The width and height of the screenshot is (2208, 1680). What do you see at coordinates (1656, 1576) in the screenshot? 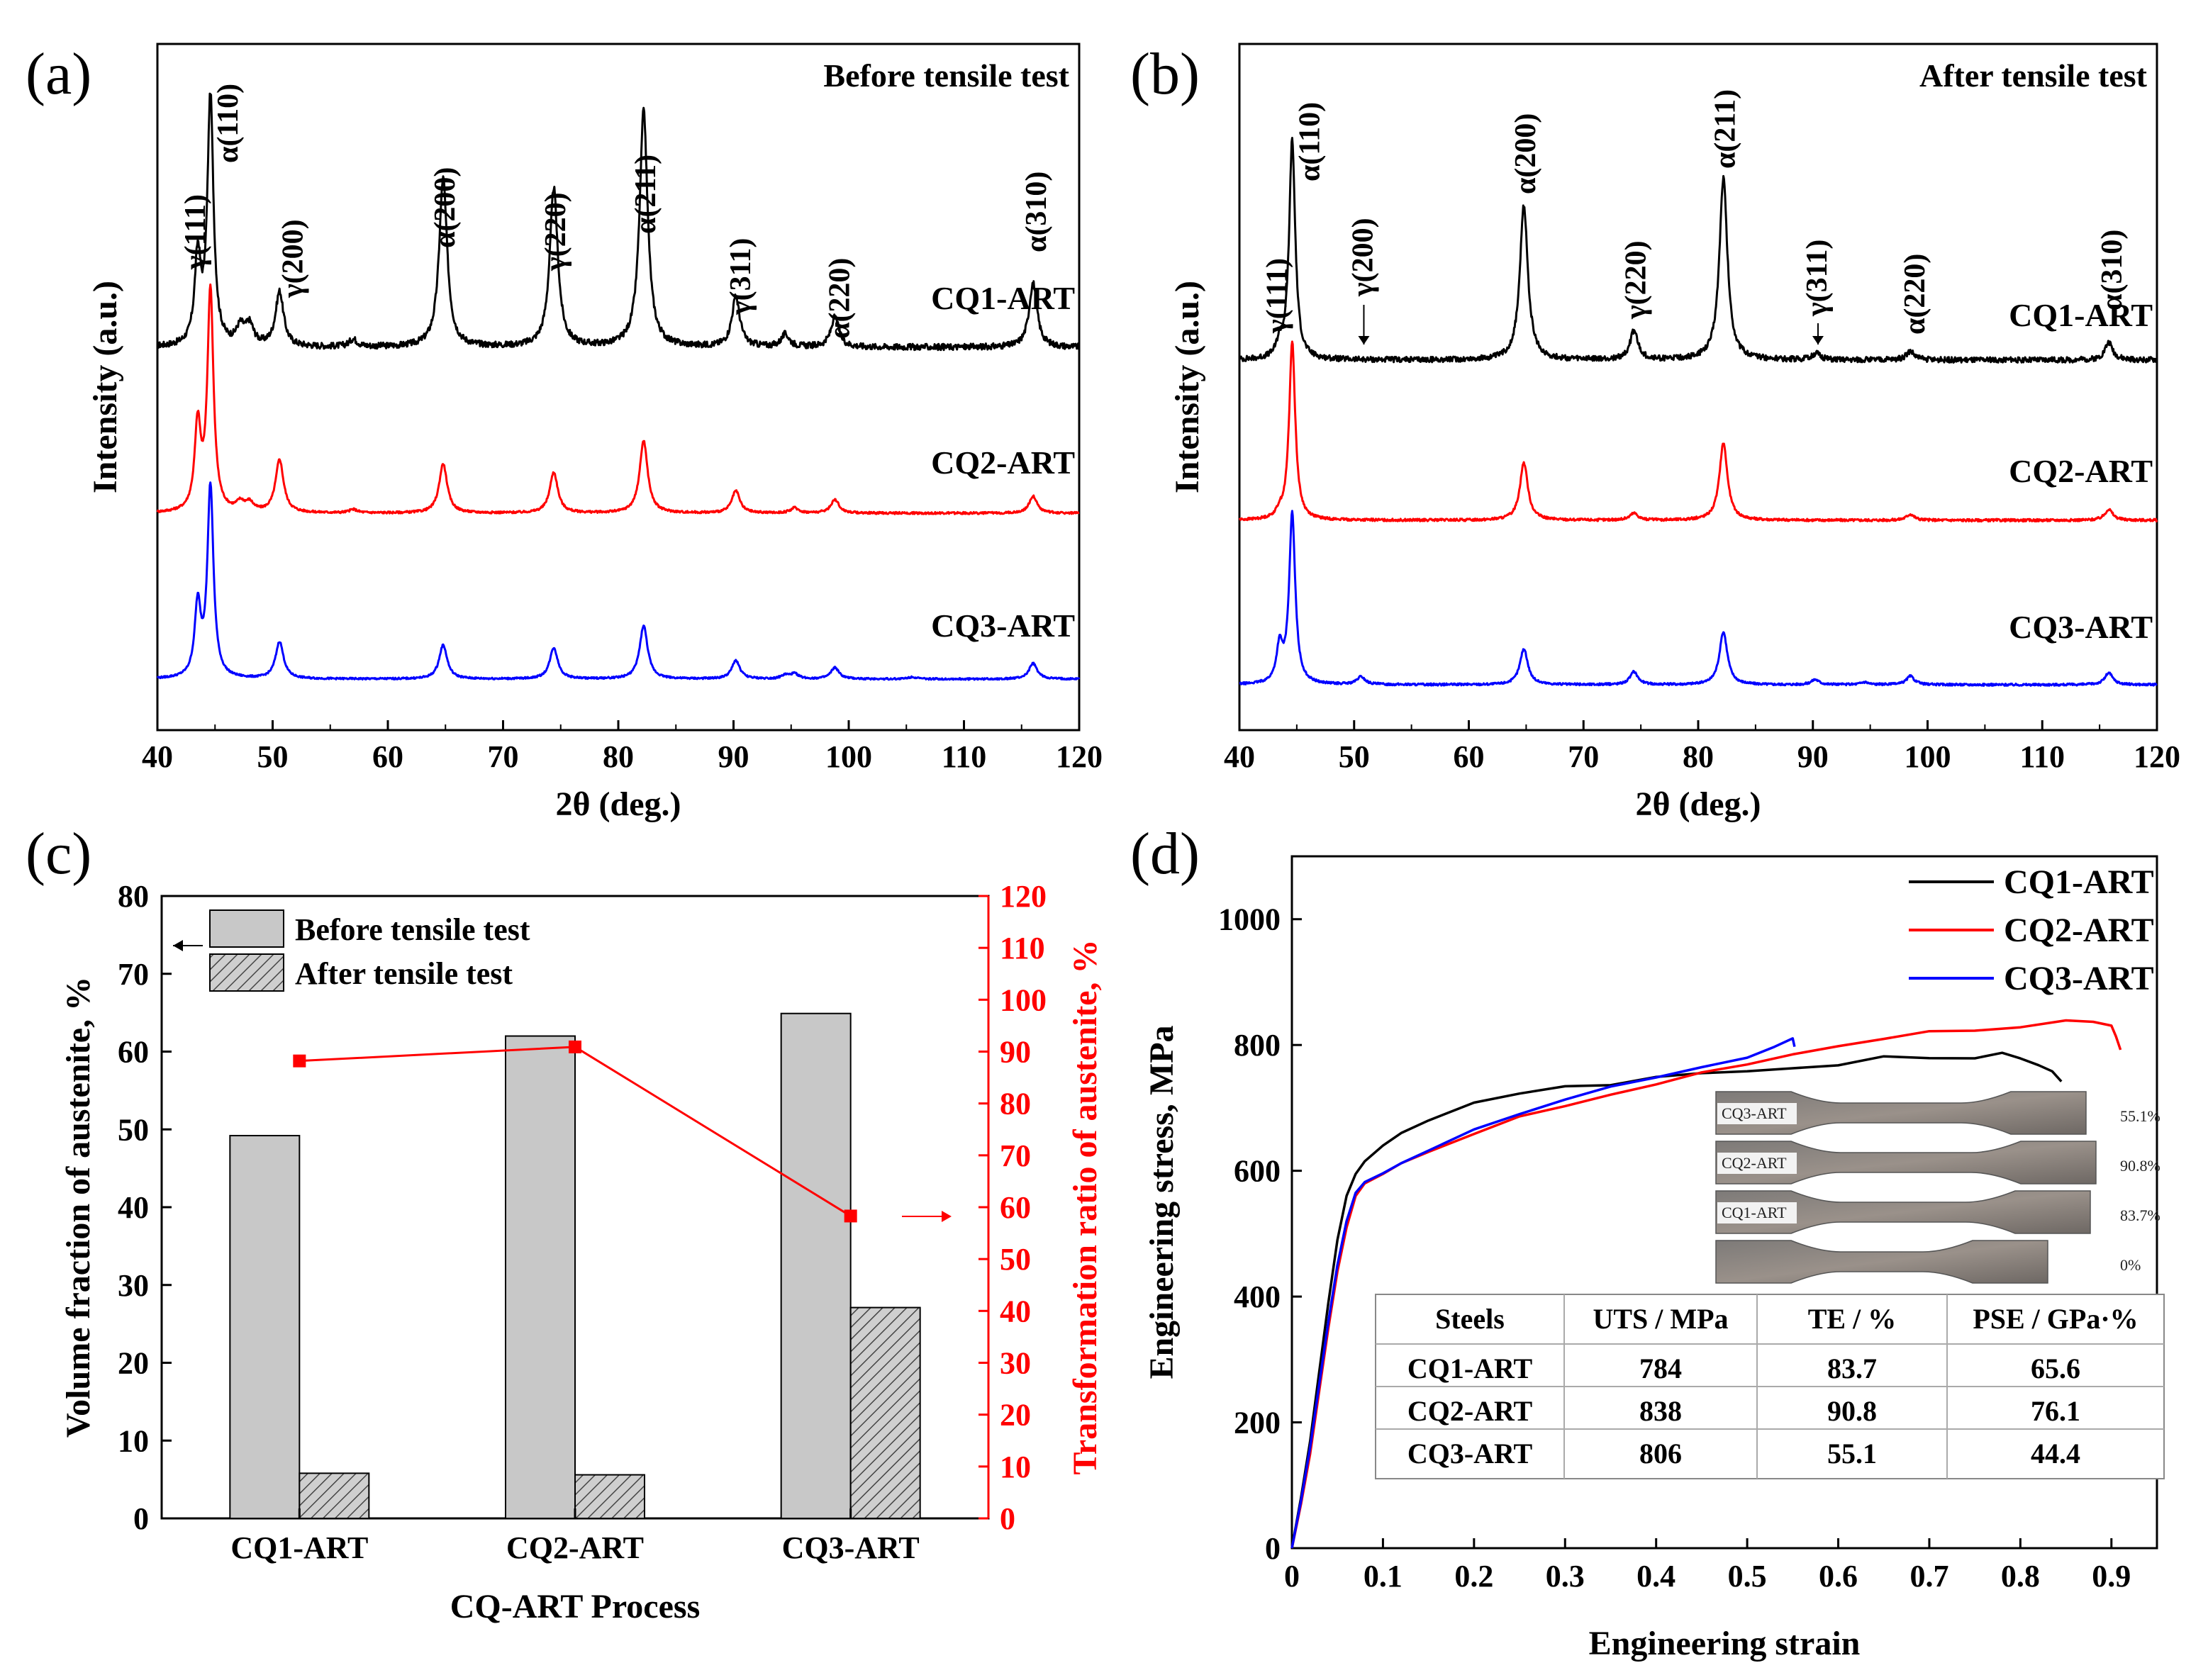
I see `x-tick-label: 0.4` at bounding box center [1656, 1576].